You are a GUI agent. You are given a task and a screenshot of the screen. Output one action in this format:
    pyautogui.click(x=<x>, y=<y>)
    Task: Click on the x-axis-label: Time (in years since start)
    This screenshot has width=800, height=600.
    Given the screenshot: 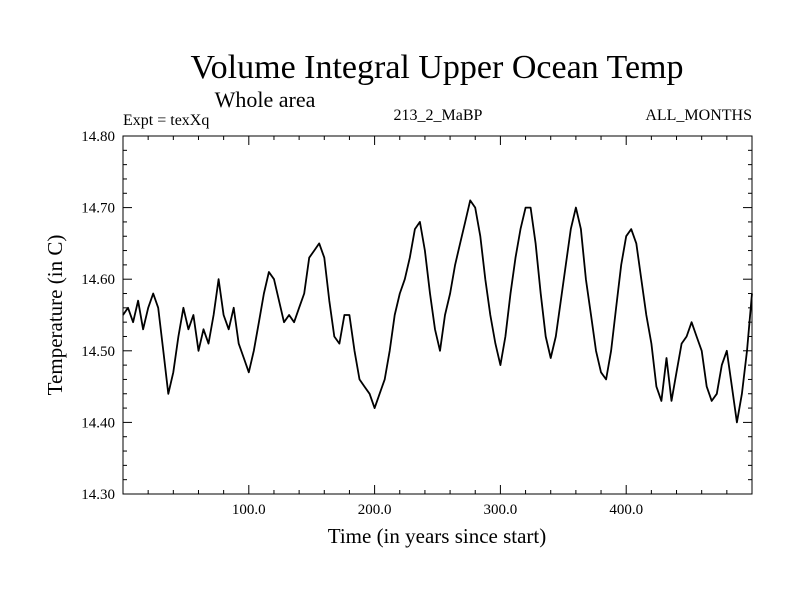 What is the action you would take?
    pyautogui.click(x=437, y=536)
    